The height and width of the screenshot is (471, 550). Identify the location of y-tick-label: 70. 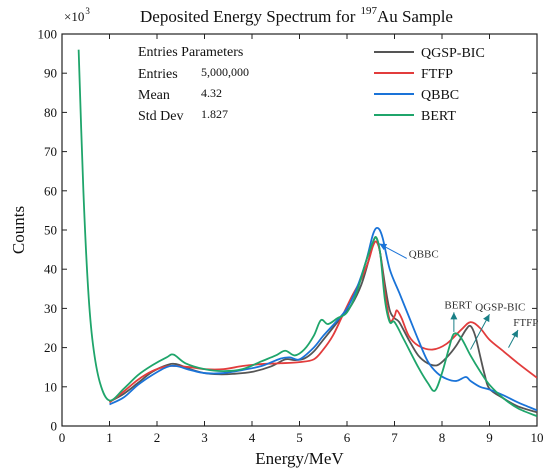
(50, 151).